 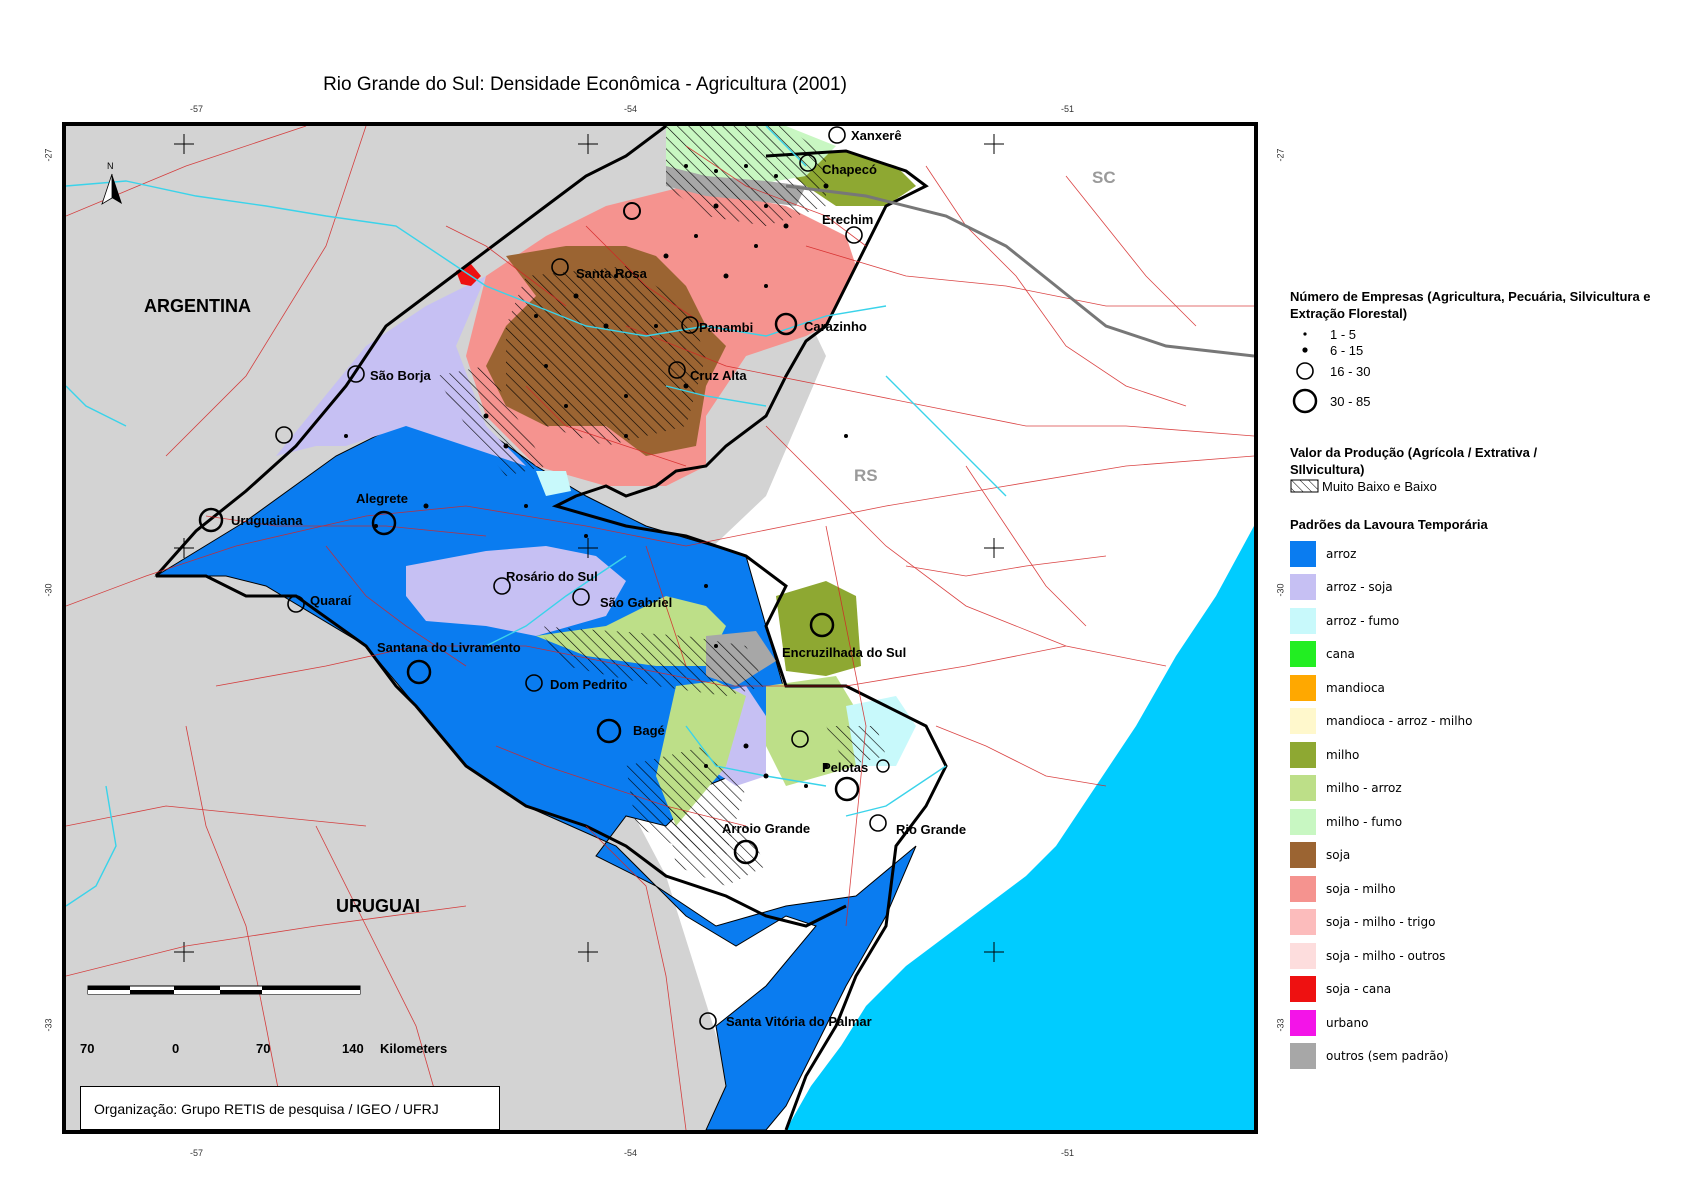 What do you see at coordinates (353, 1048) in the screenshot?
I see `scale-tick: 140` at bounding box center [353, 1048].